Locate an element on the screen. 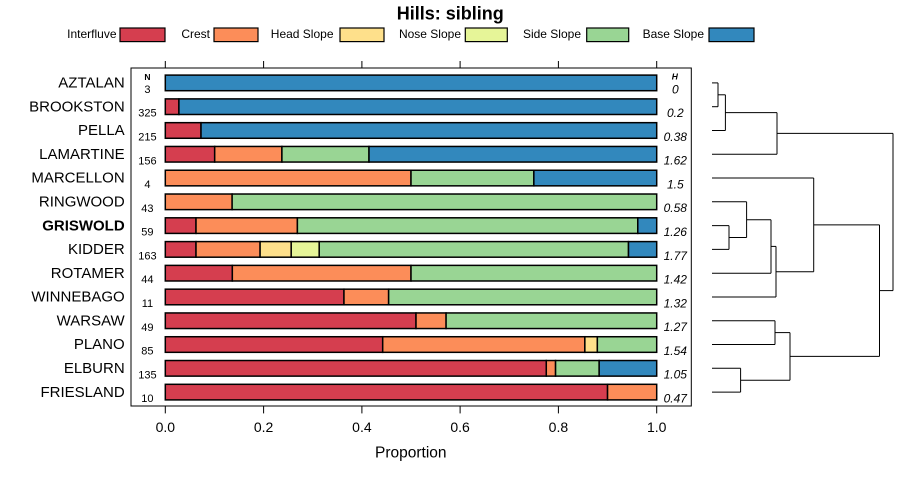 The width and height of the screenshot is (900, 485). svg-text: MARCELLON is located at coordinates (77, 178).